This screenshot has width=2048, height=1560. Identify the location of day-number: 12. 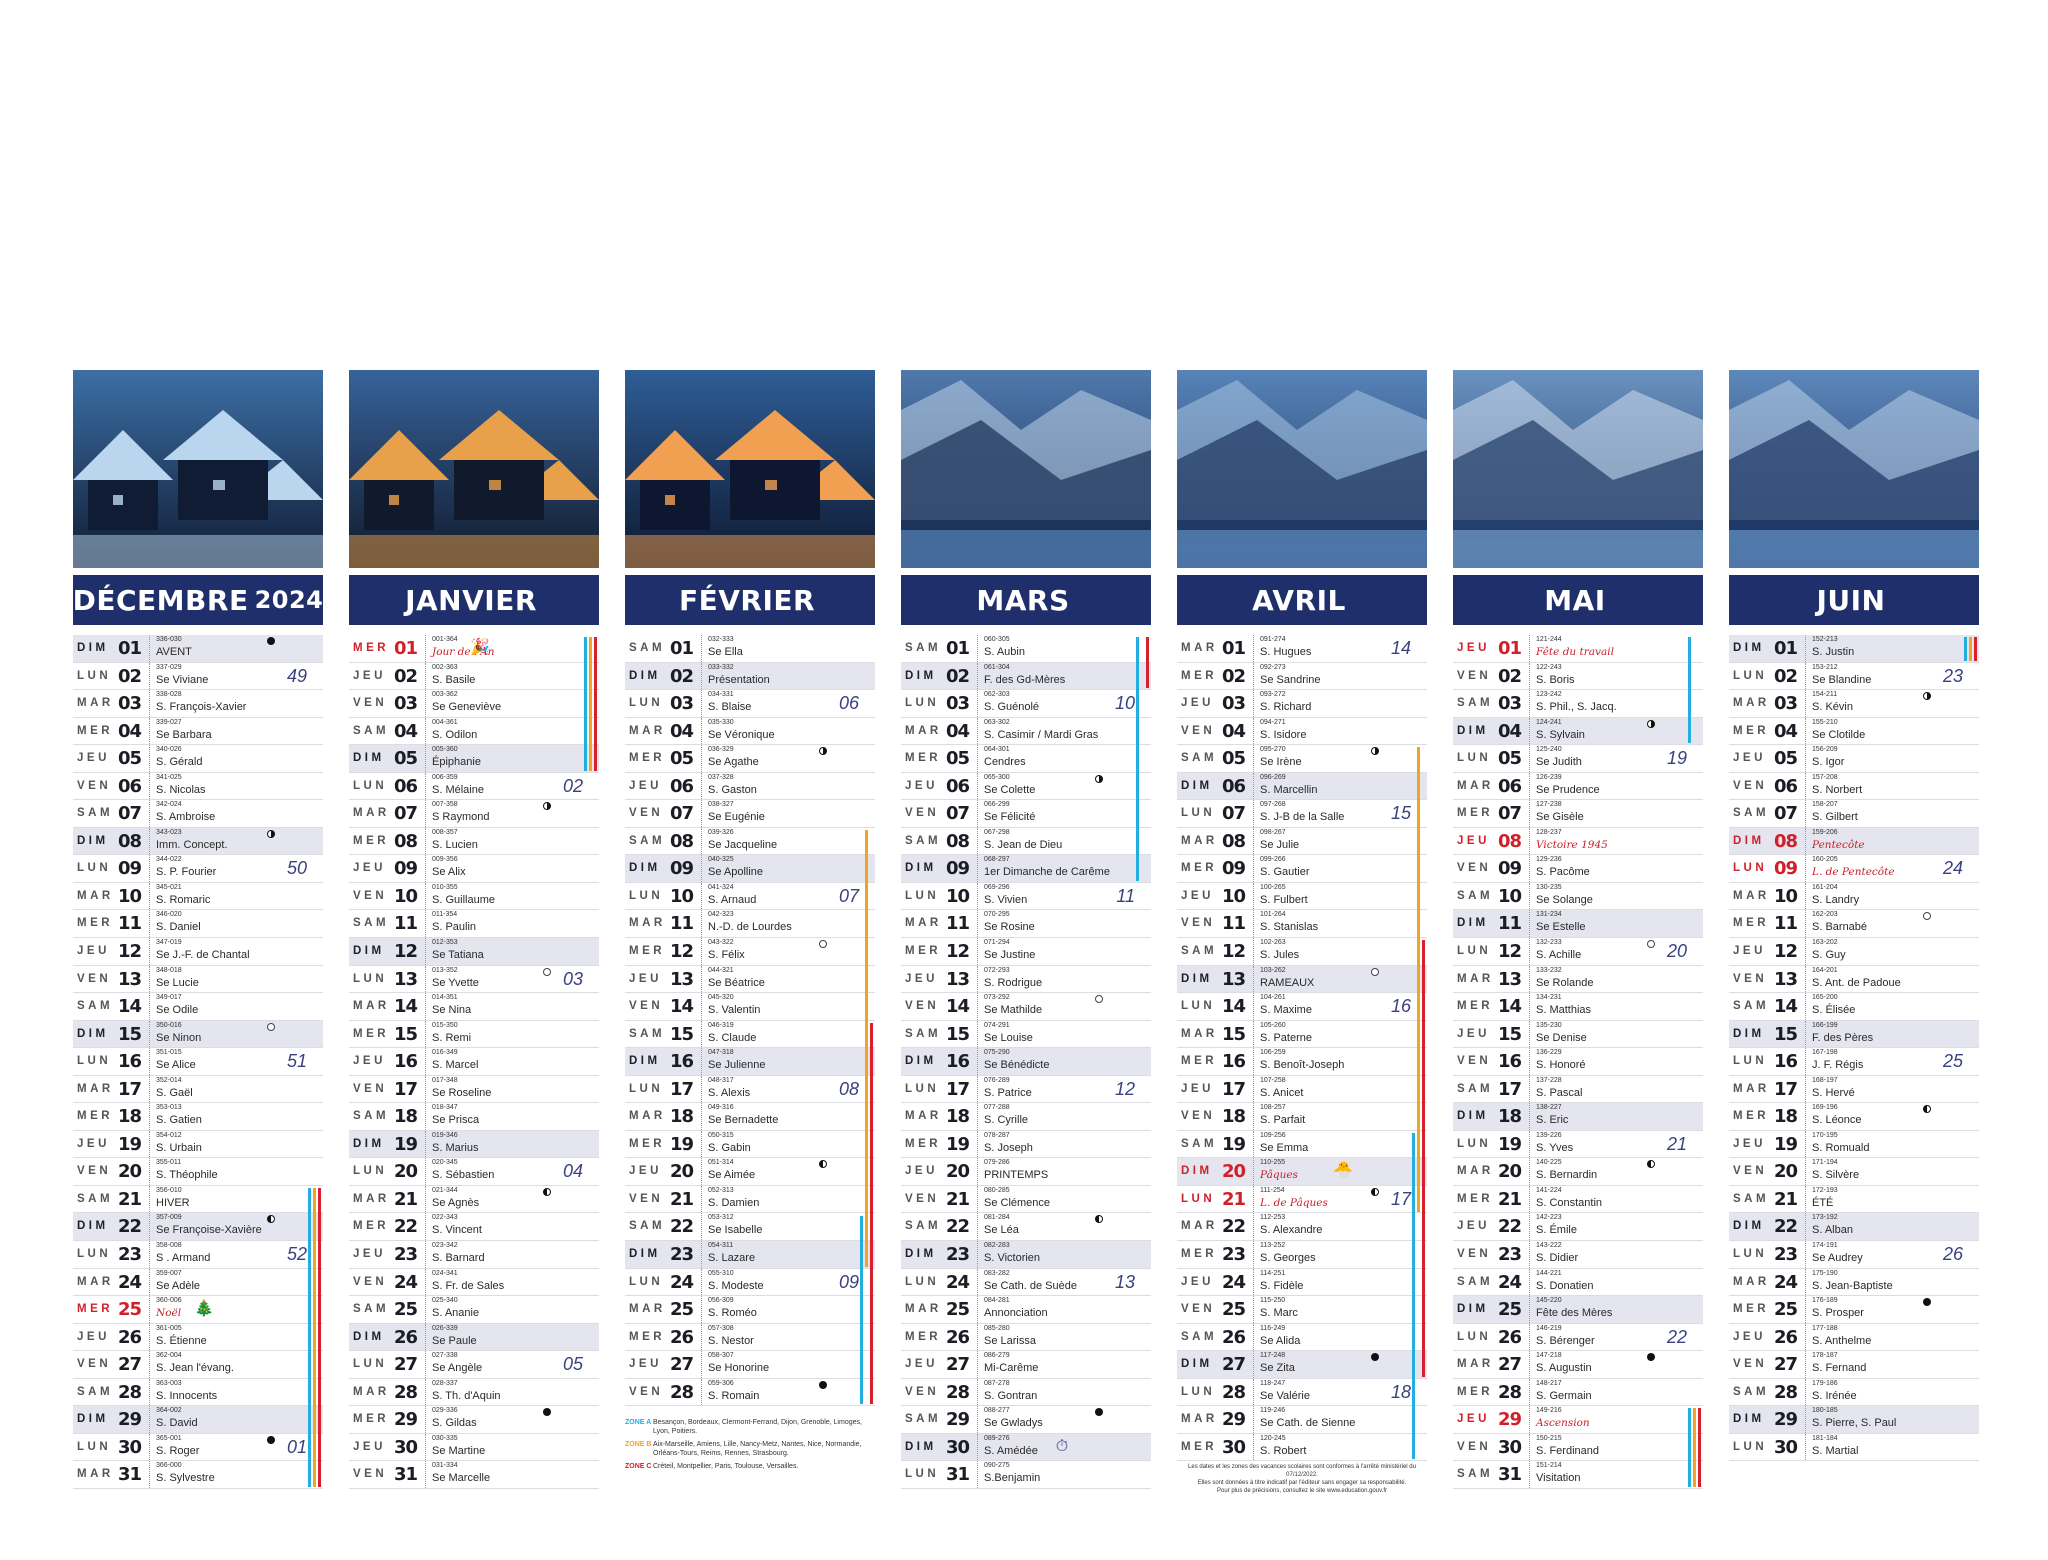
(957, 952).